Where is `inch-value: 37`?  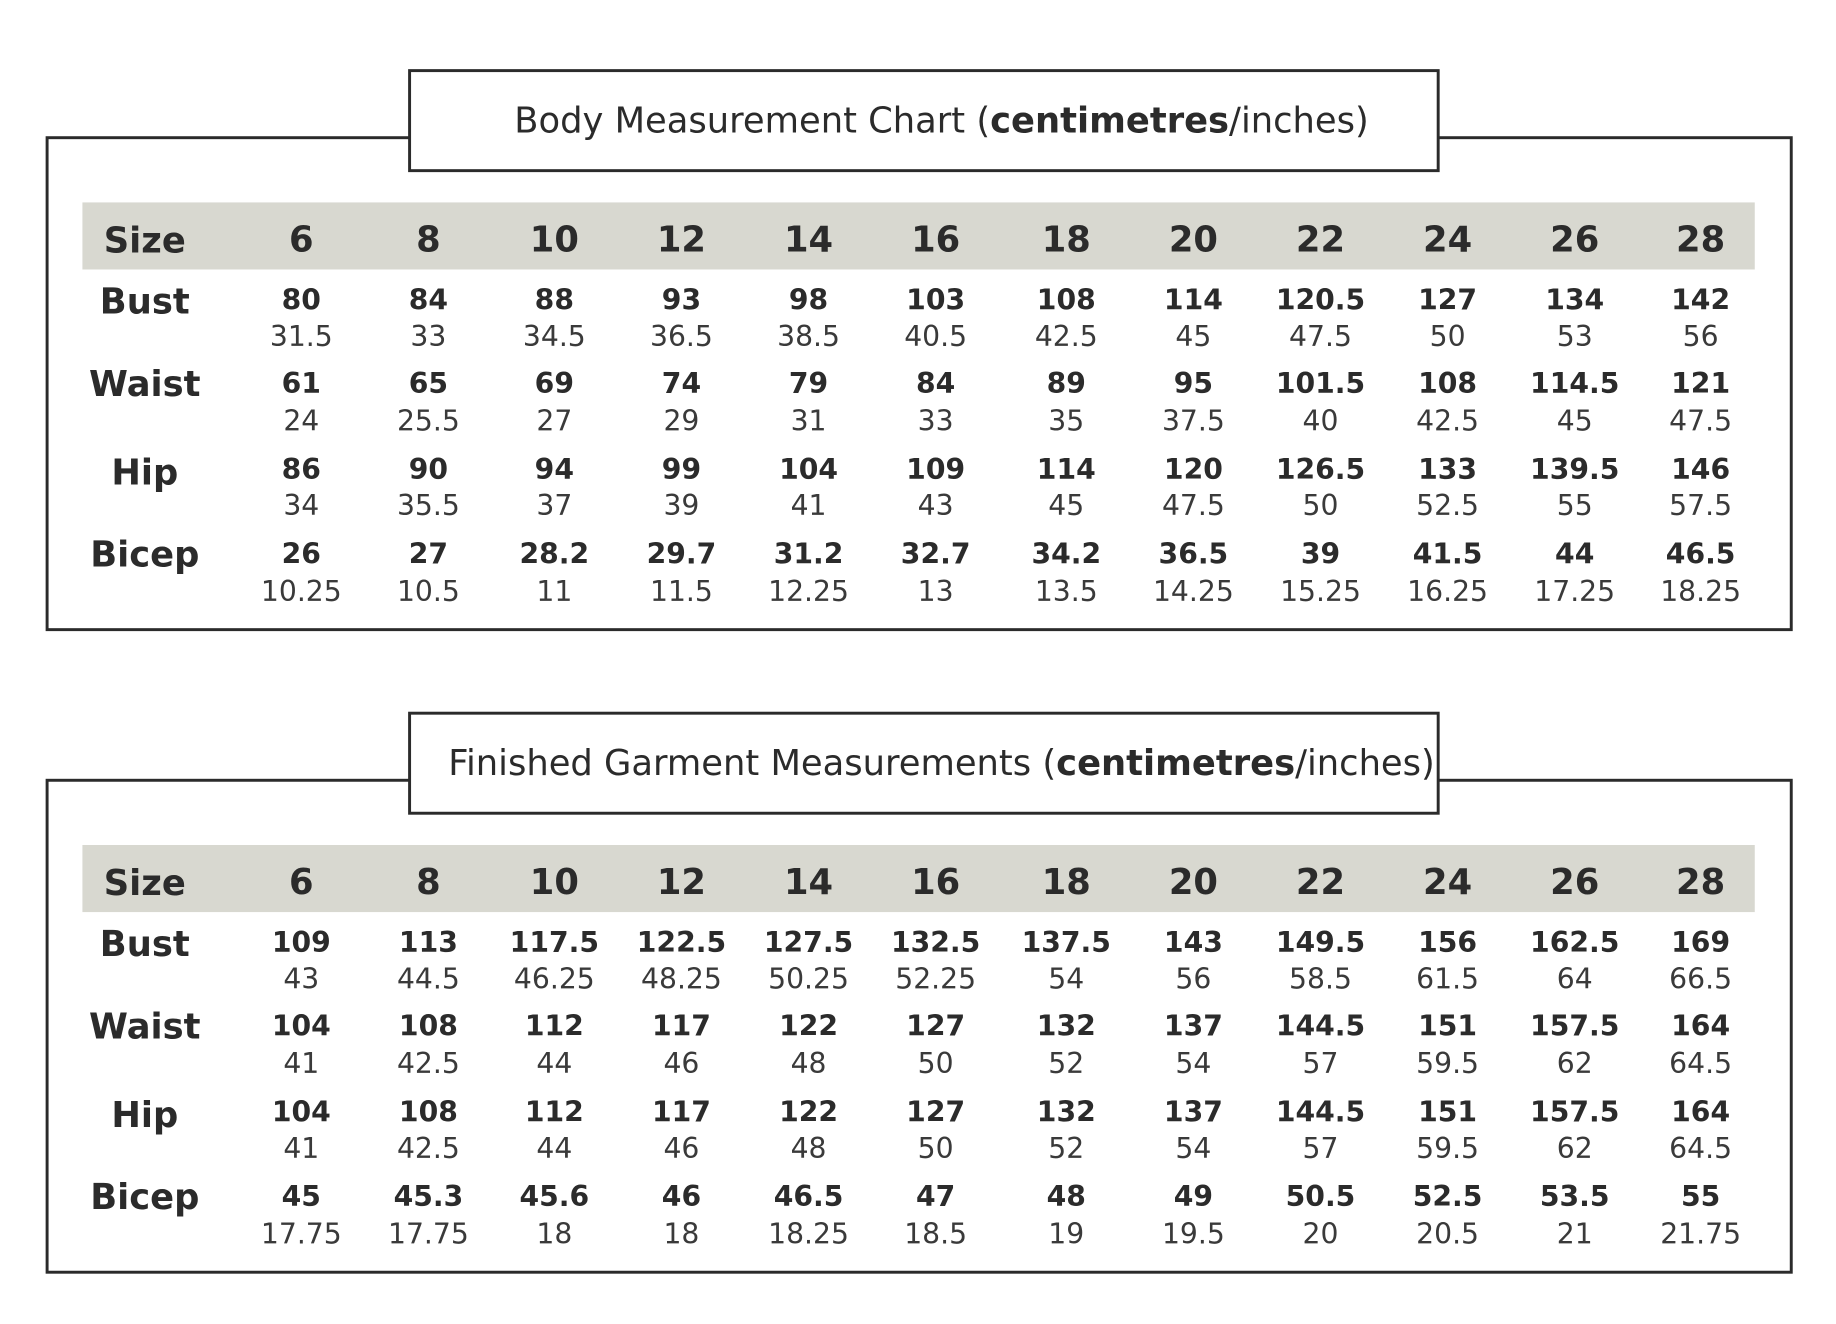 inch-value: 37 is located at coordinates (554, 505).